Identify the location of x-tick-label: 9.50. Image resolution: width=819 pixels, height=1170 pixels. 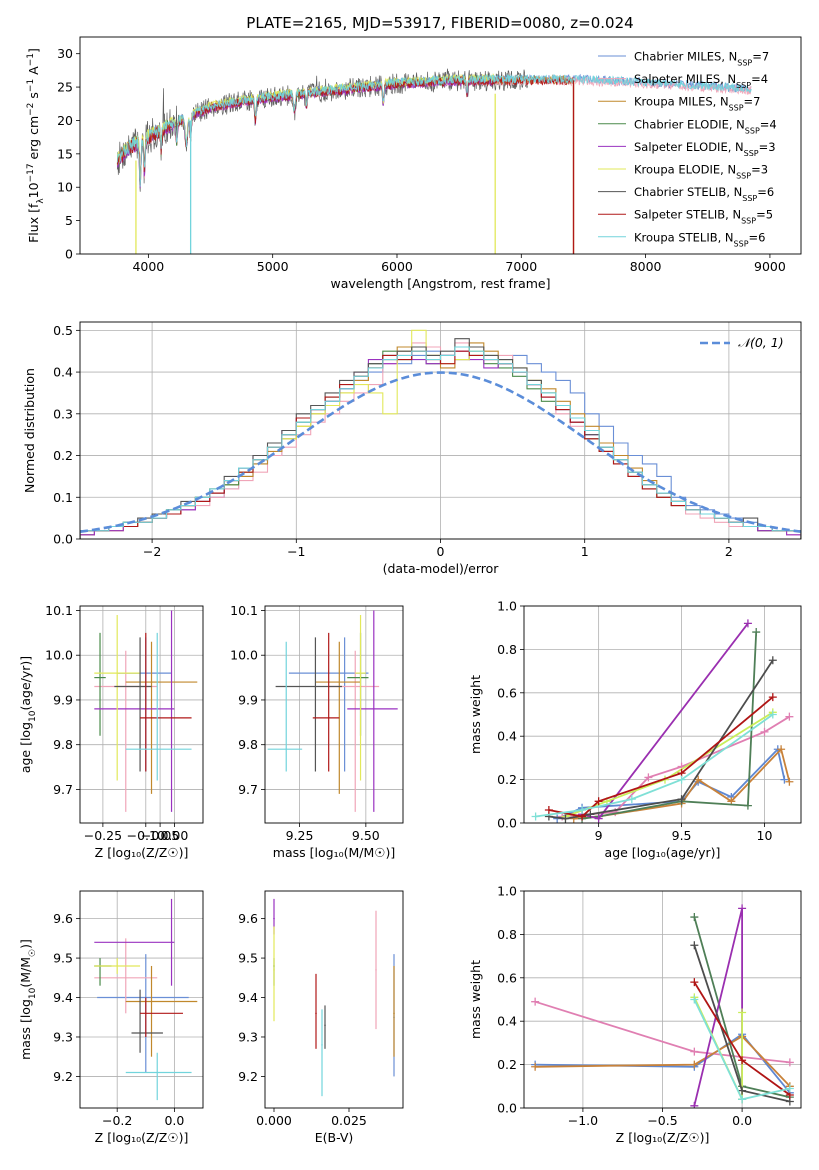
(366, 835).